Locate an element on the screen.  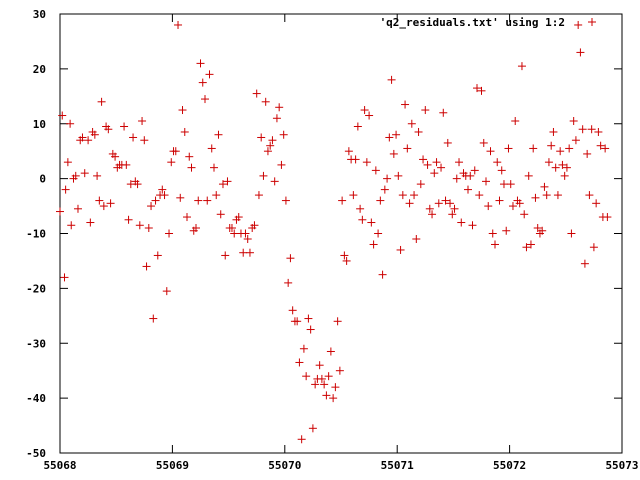
y-tick-label: 0 is located at coordinates (42, 179).